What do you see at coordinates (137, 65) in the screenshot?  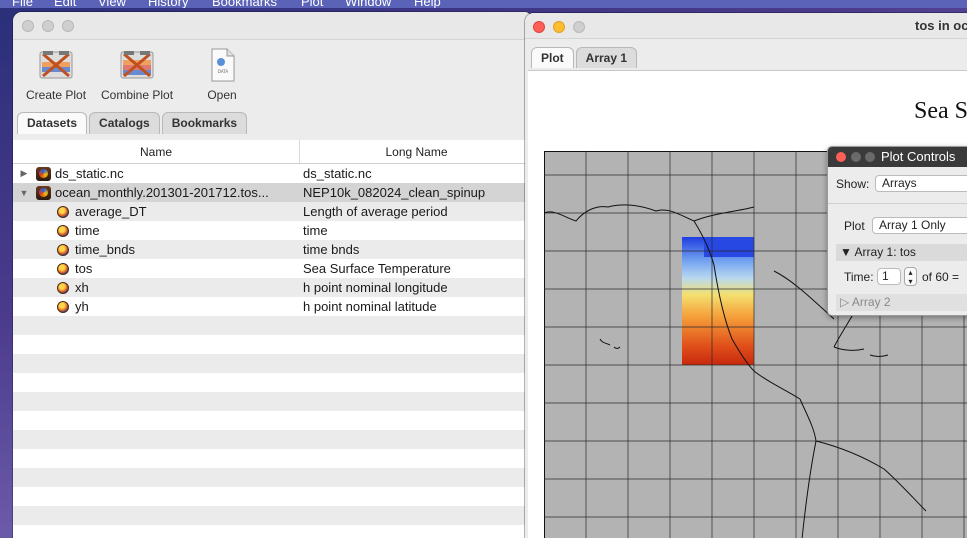 I see `combine-plot-icon` at bounding box center [137, 65].